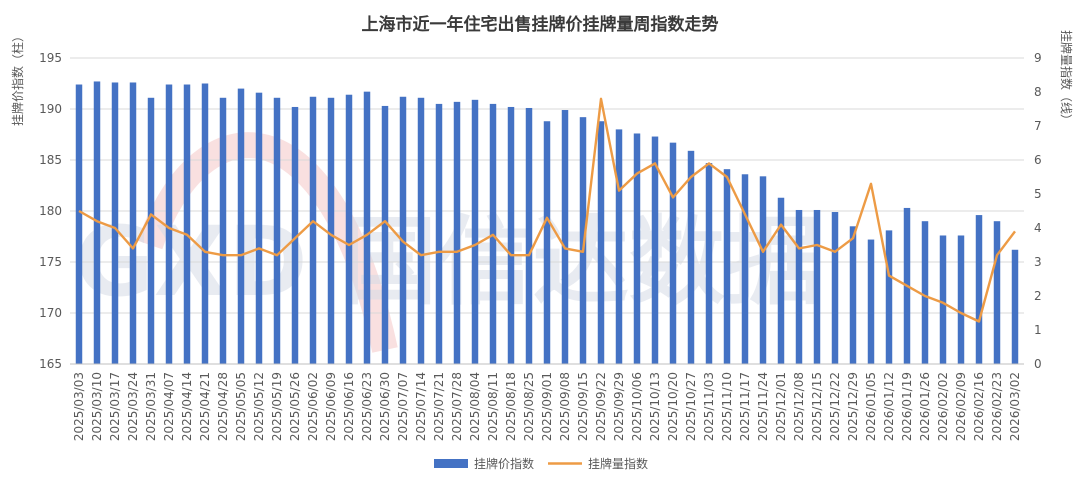 The height and width of the screenshot is (489, 1080). What do you see at coordinates (451, 463) in the screenshot?
I see `legend-bar-swatch` at bounding box center [451, 463].